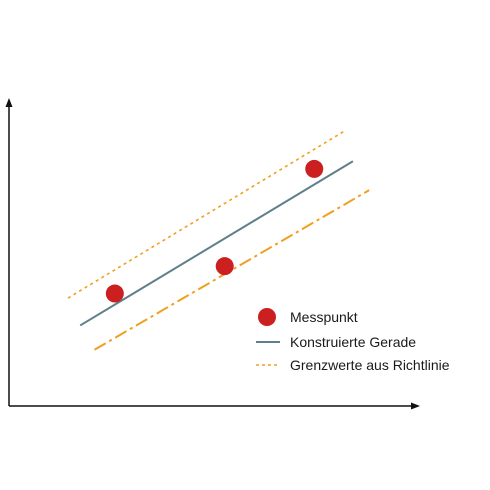  What do you see at coordinates (370, 365) in the screenshot?
I see `legend-limit-label: Grenzwerte aus Richtlinie` at bounding box center [370, 365].